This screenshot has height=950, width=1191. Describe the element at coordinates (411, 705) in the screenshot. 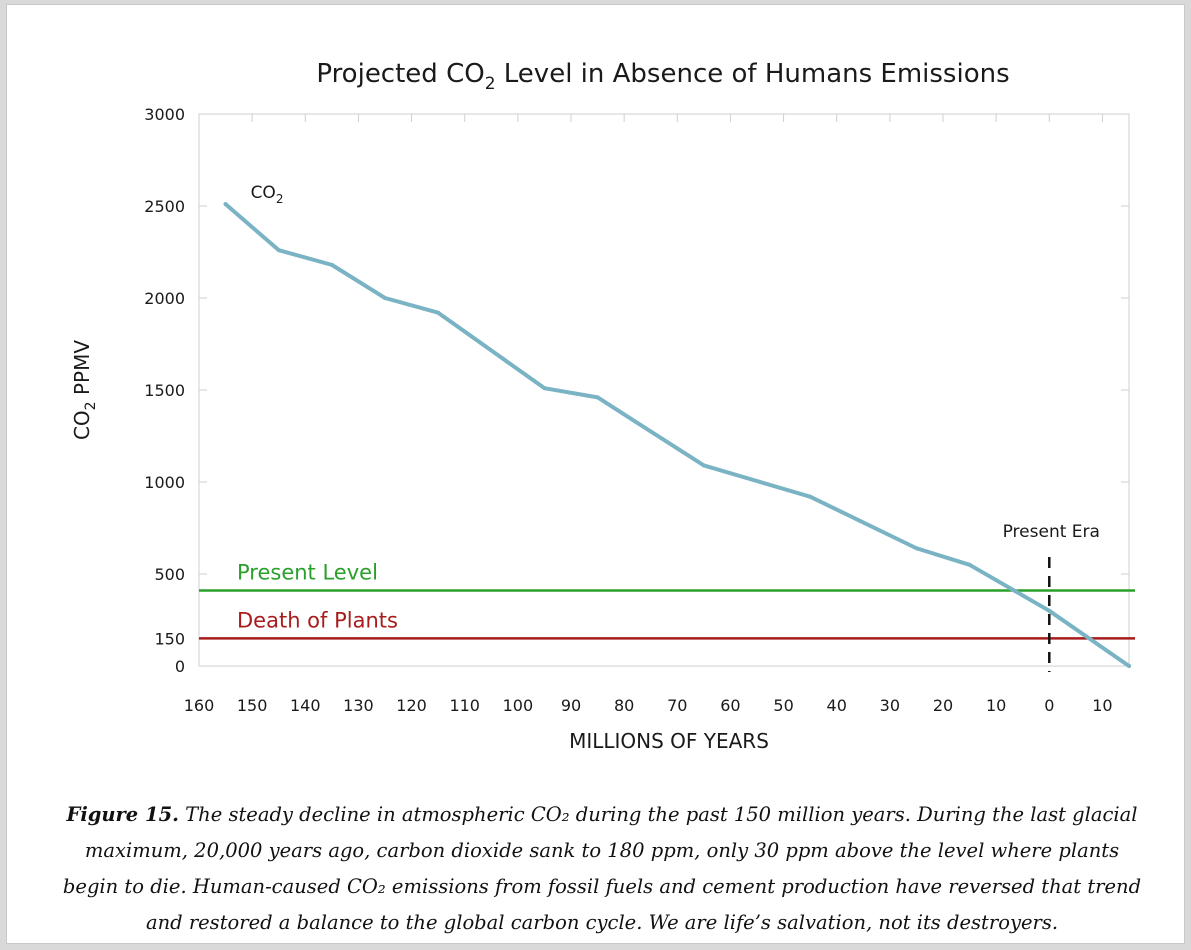

I see `x-tick-label: 120` at that location.